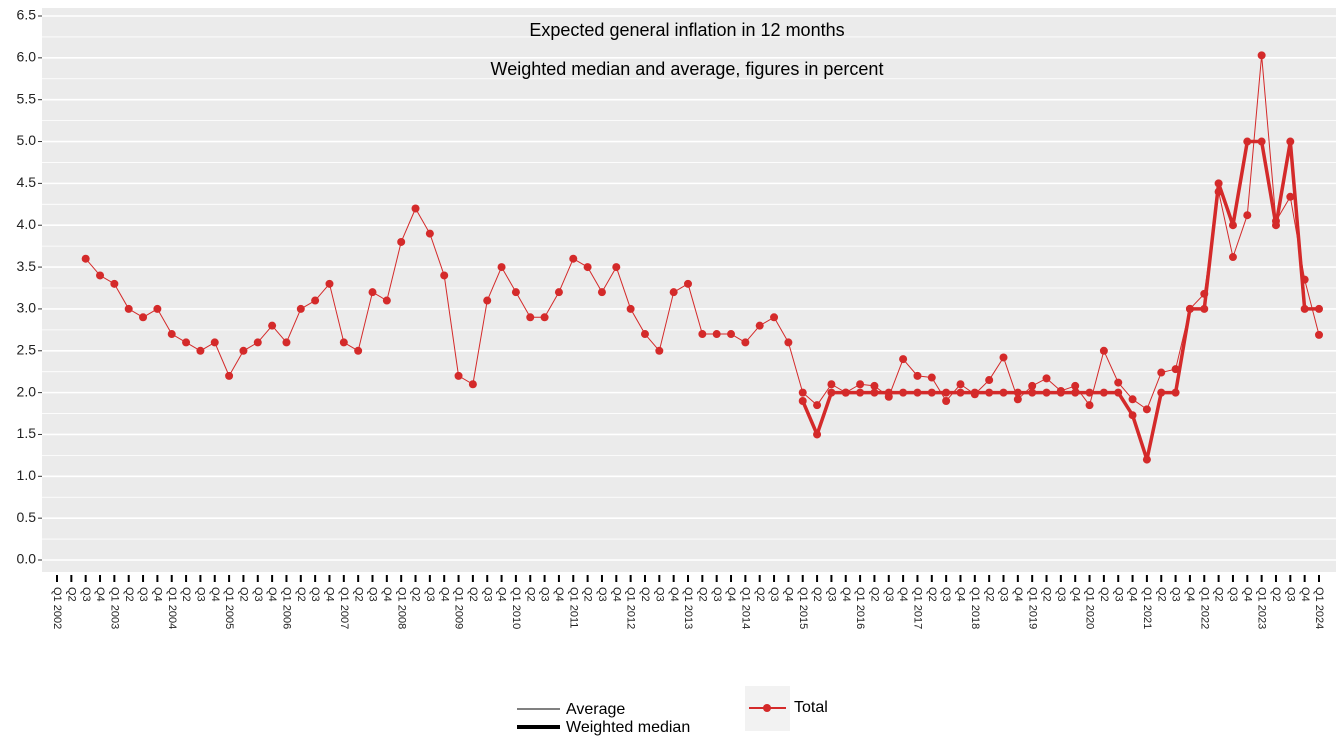  Describe the element at coordinates (745, 608) in the screenshot. I see `x-tick-label: Q1 2014` at that location.